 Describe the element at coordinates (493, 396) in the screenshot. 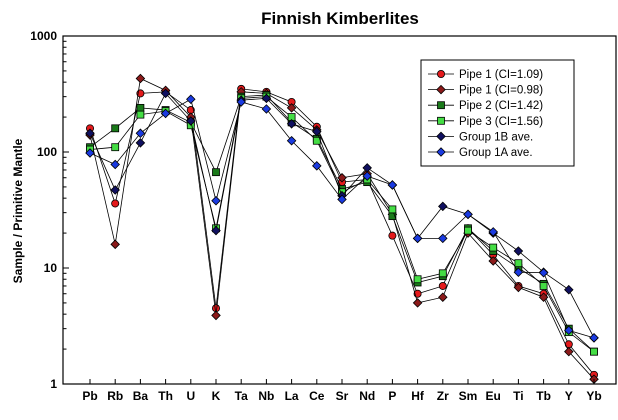

I see `x-tick-label-eu: Eu` at that location.